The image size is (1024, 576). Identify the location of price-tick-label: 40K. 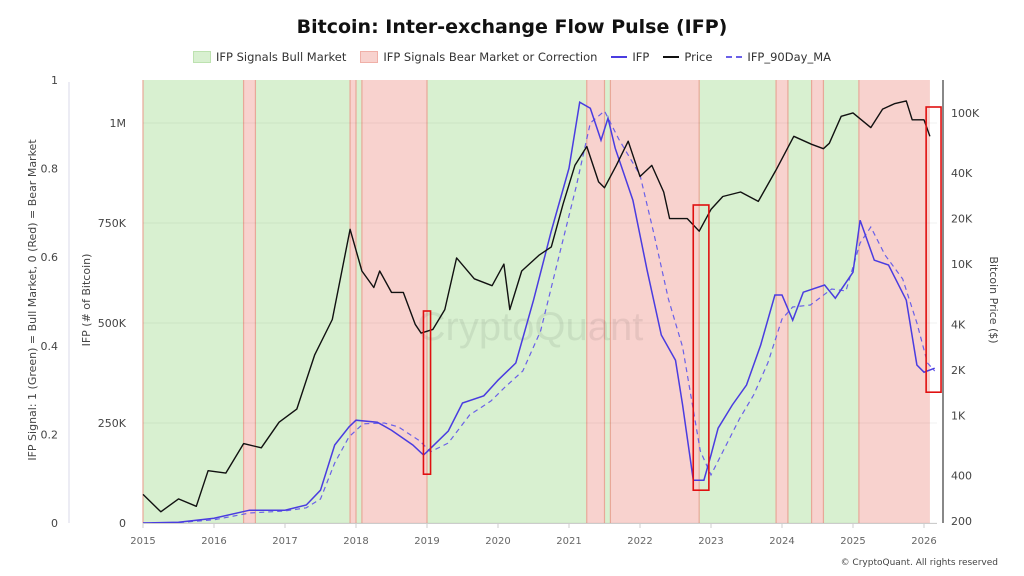
(962, 173).